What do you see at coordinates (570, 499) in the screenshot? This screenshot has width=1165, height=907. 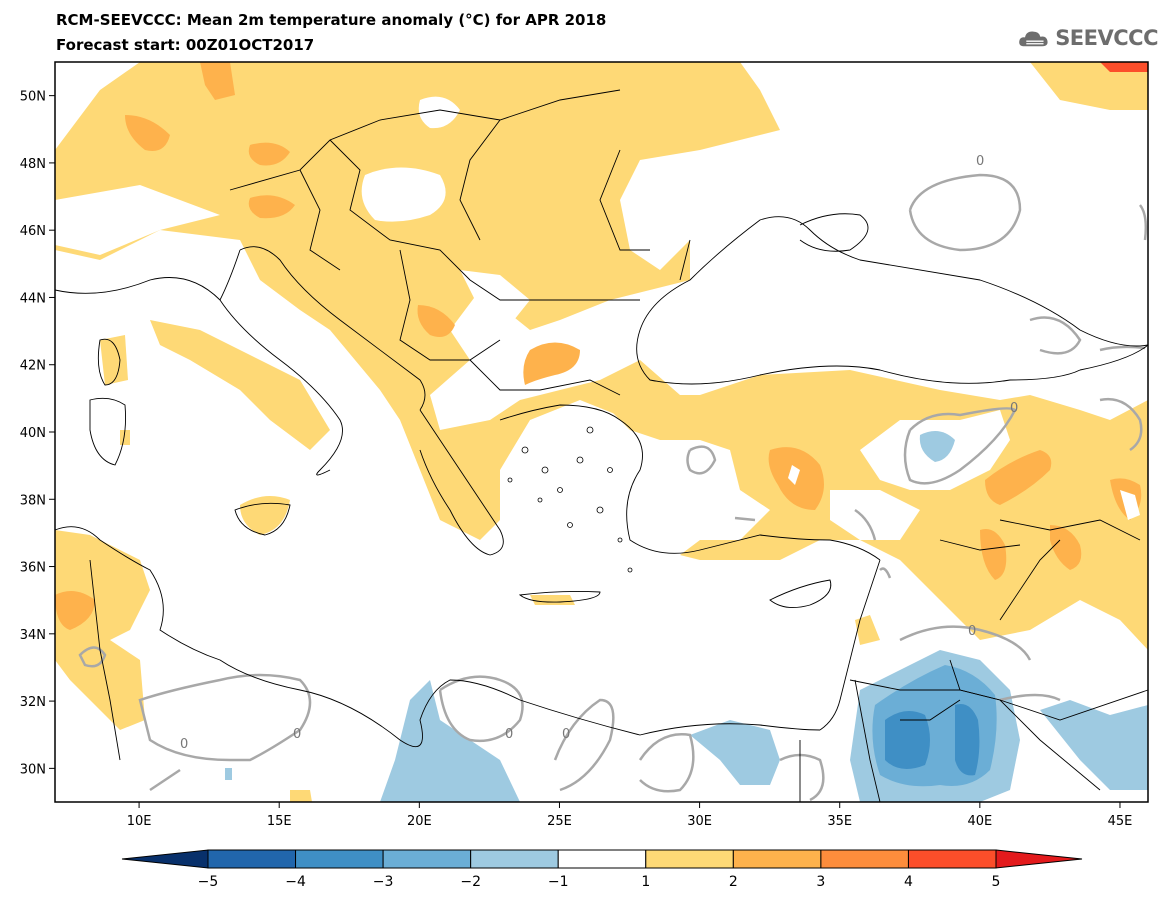 I see `aegean-islands` at bounding box center [570, 499].